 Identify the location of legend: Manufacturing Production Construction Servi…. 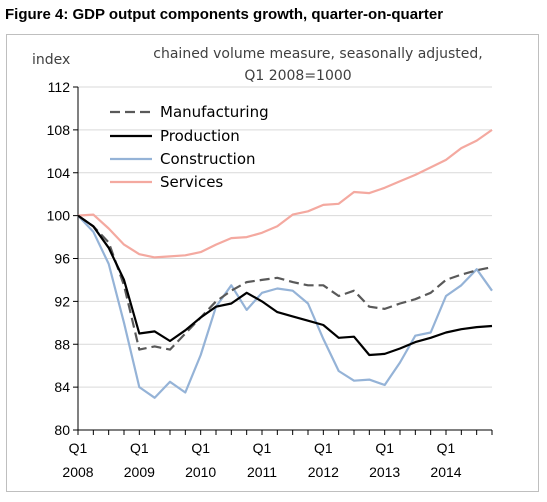
(189, 147).